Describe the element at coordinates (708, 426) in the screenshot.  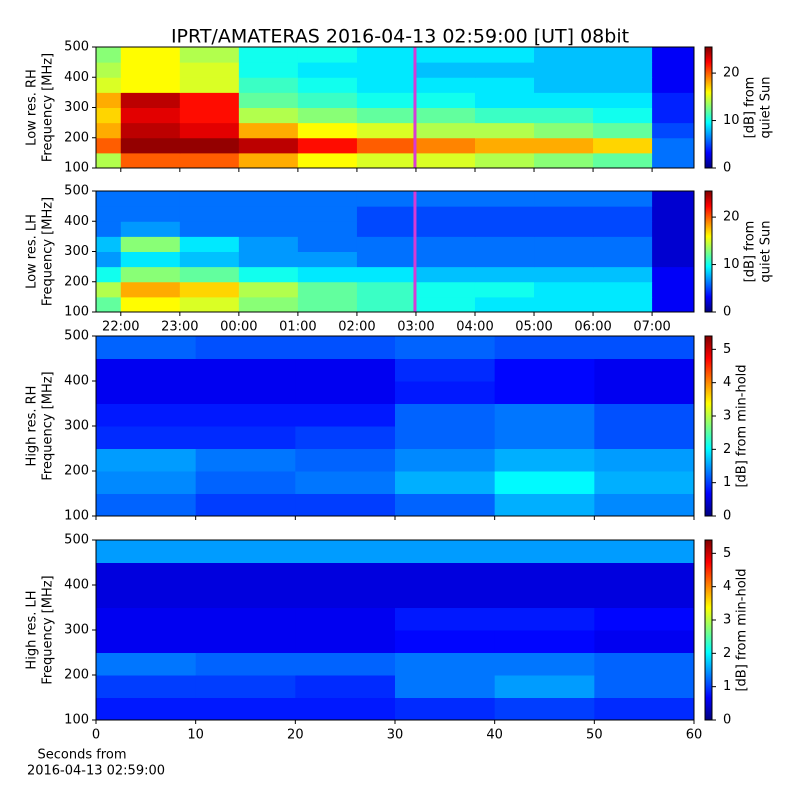
I see `colorbar` at that location.